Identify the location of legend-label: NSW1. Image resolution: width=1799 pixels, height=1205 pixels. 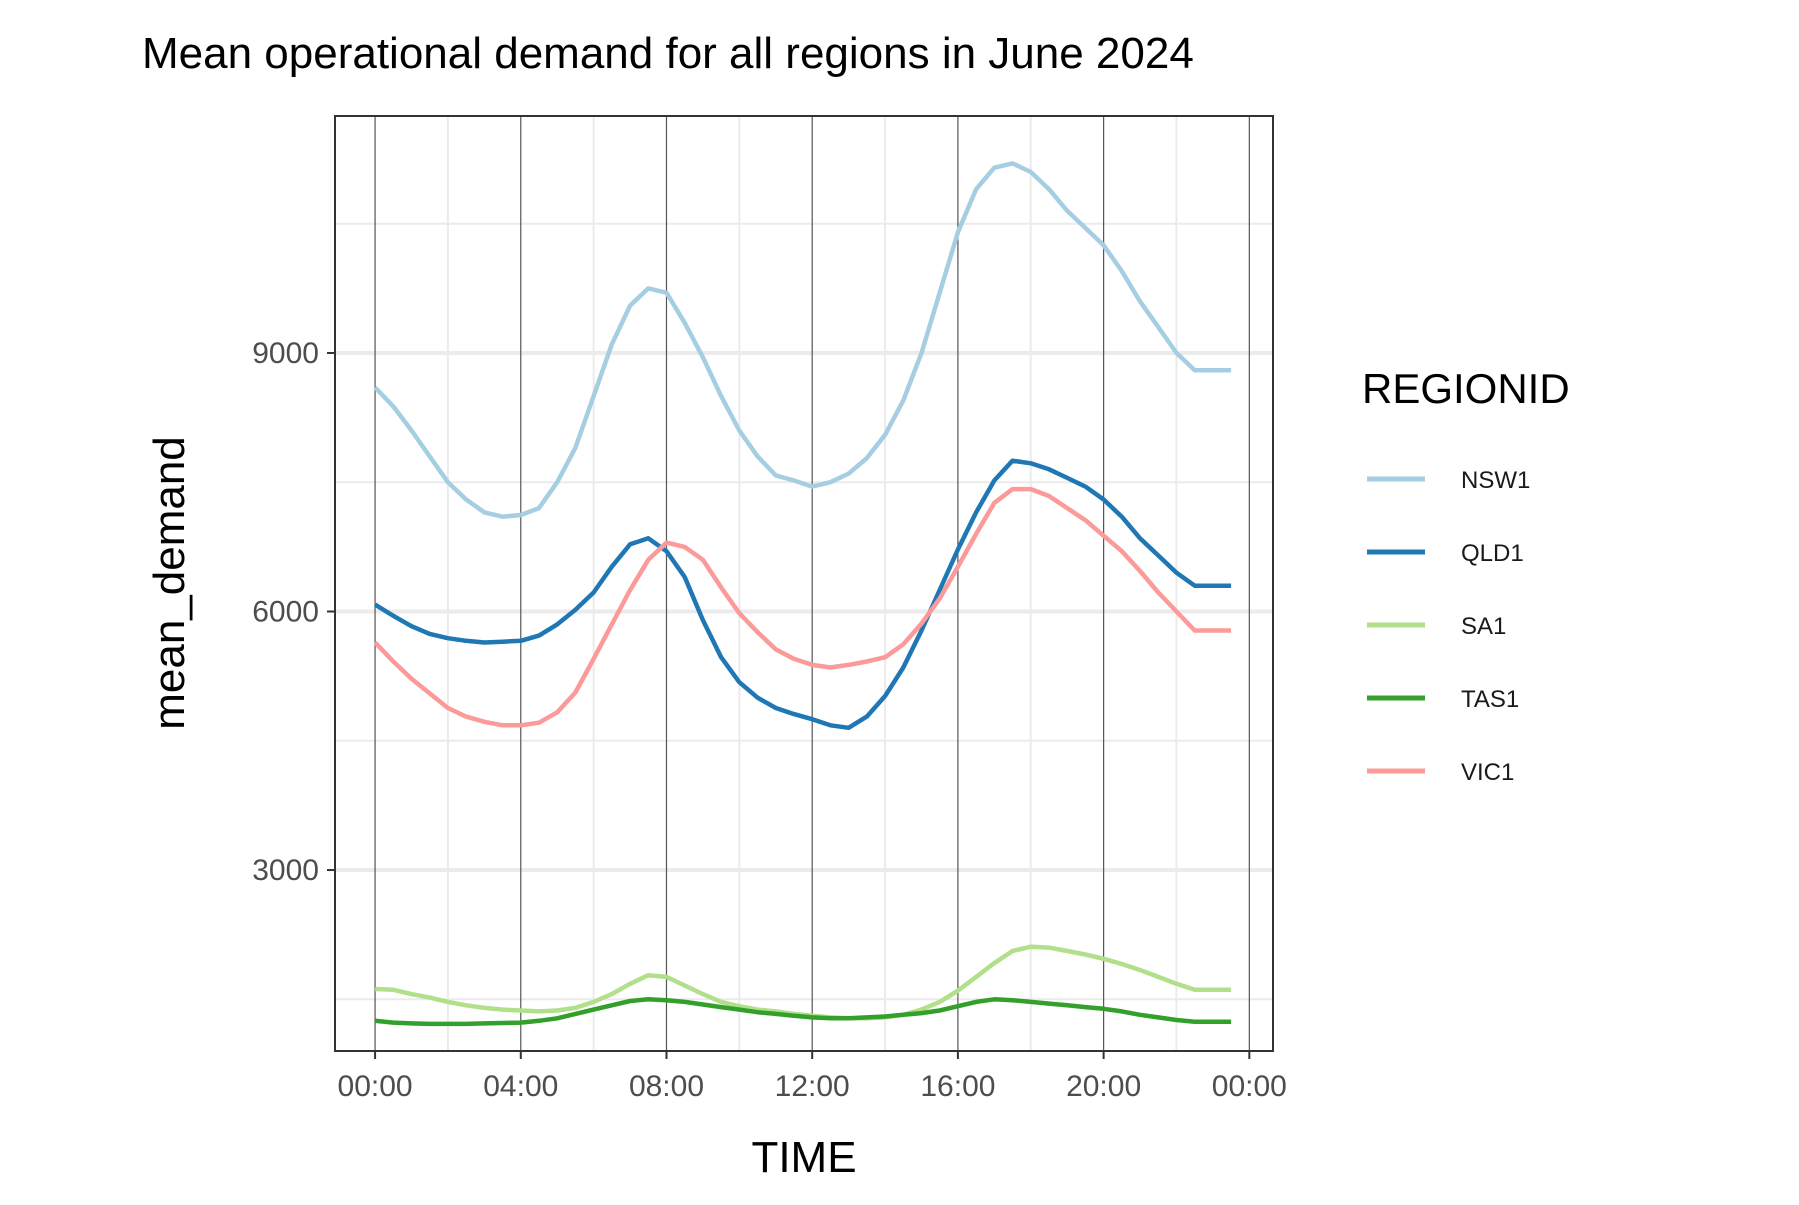
(1495, 480).